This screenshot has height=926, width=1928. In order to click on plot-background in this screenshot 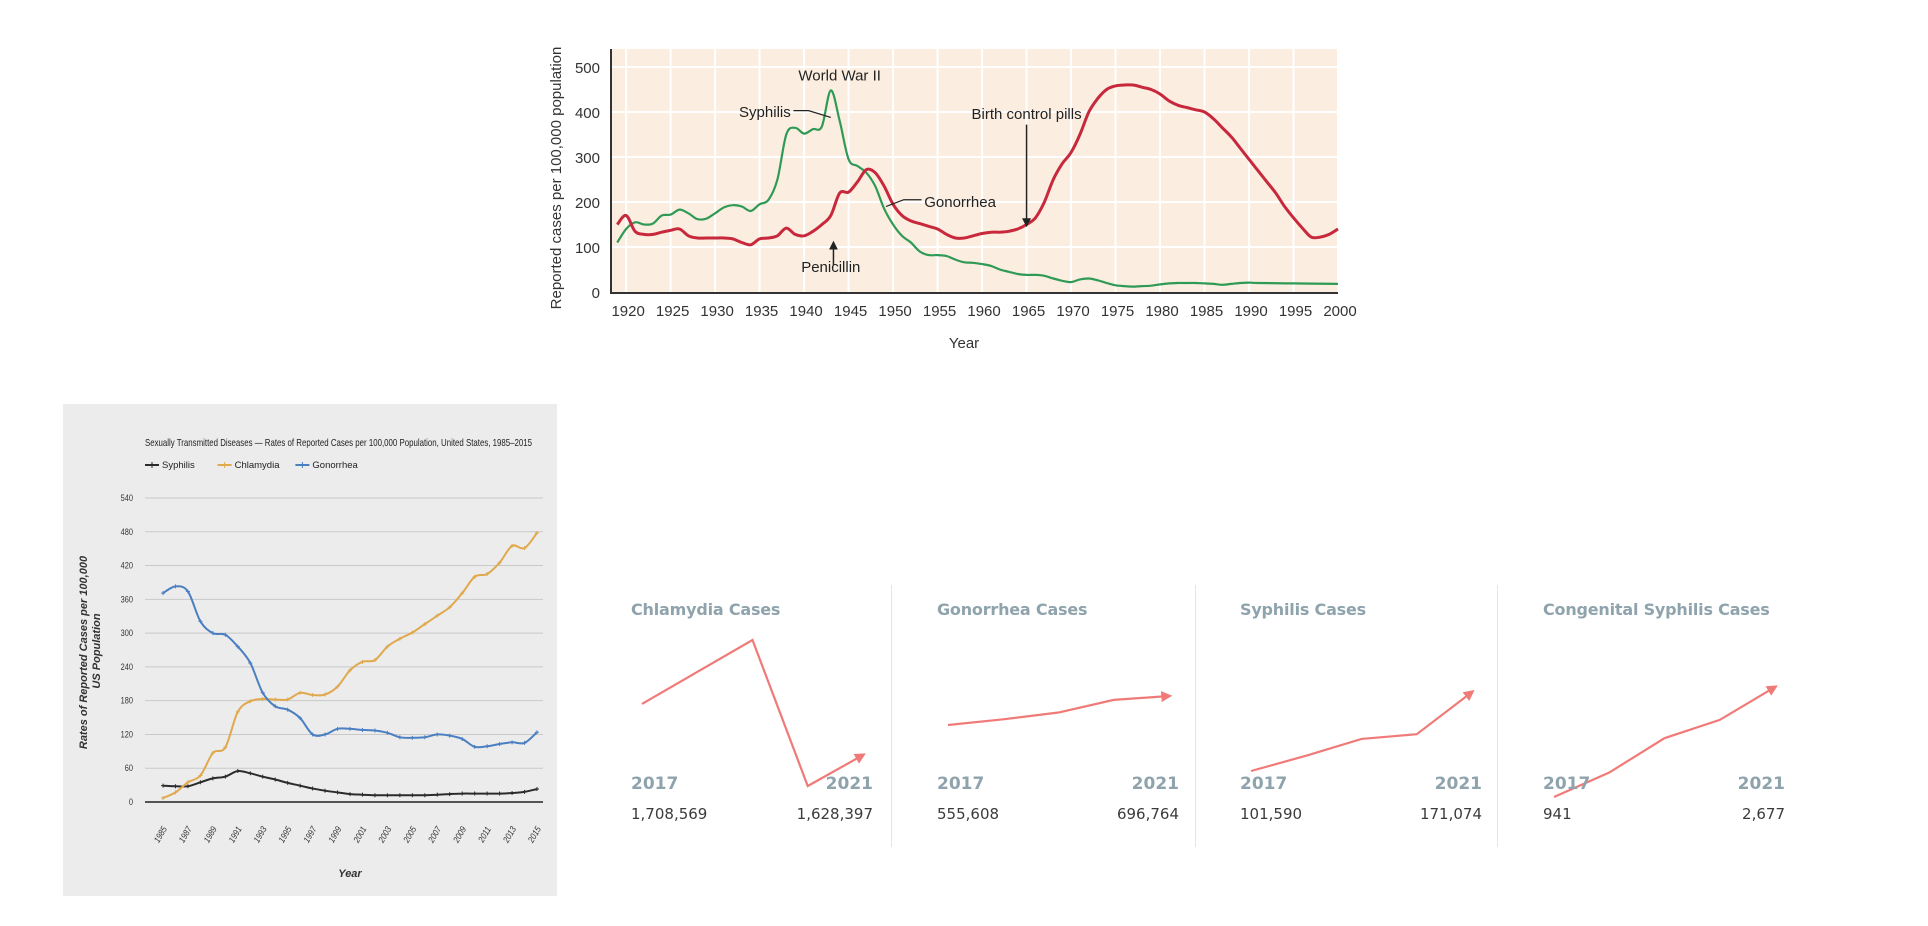, I will do `click(974, 170)`.